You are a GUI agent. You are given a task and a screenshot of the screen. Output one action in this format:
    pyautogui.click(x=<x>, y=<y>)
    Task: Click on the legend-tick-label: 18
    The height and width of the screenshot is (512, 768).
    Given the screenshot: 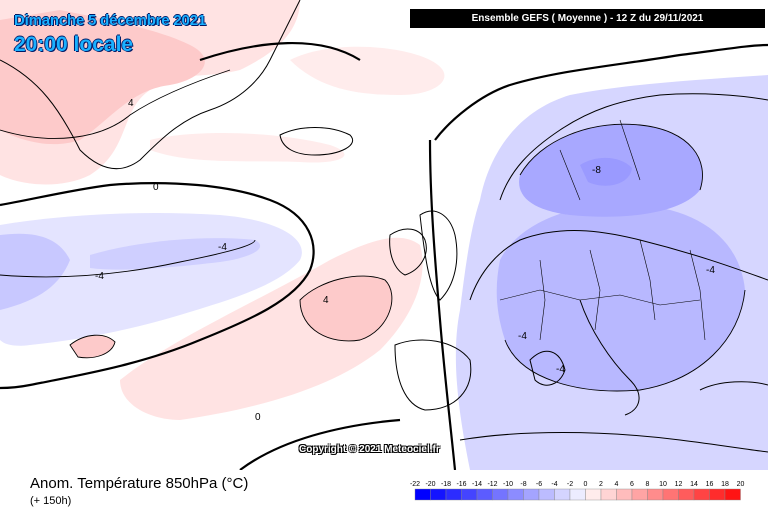 What is the action you would take?
    pyautogui.click(x=725, y=484)
    